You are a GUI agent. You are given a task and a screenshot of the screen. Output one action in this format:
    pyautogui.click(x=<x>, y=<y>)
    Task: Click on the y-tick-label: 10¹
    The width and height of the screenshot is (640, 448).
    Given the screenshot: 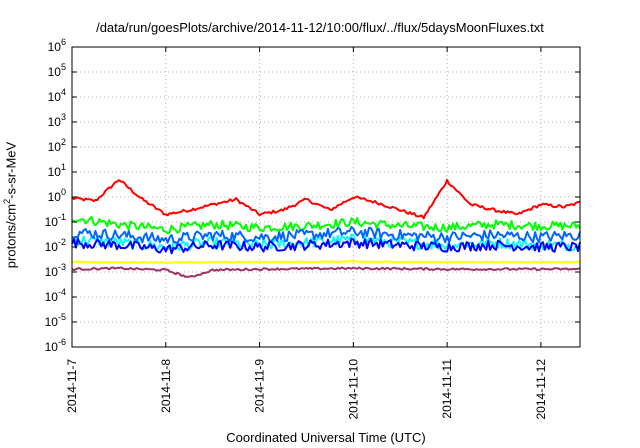 What is the action you would take?
    pyautogui.click(x=57, y=170)
    